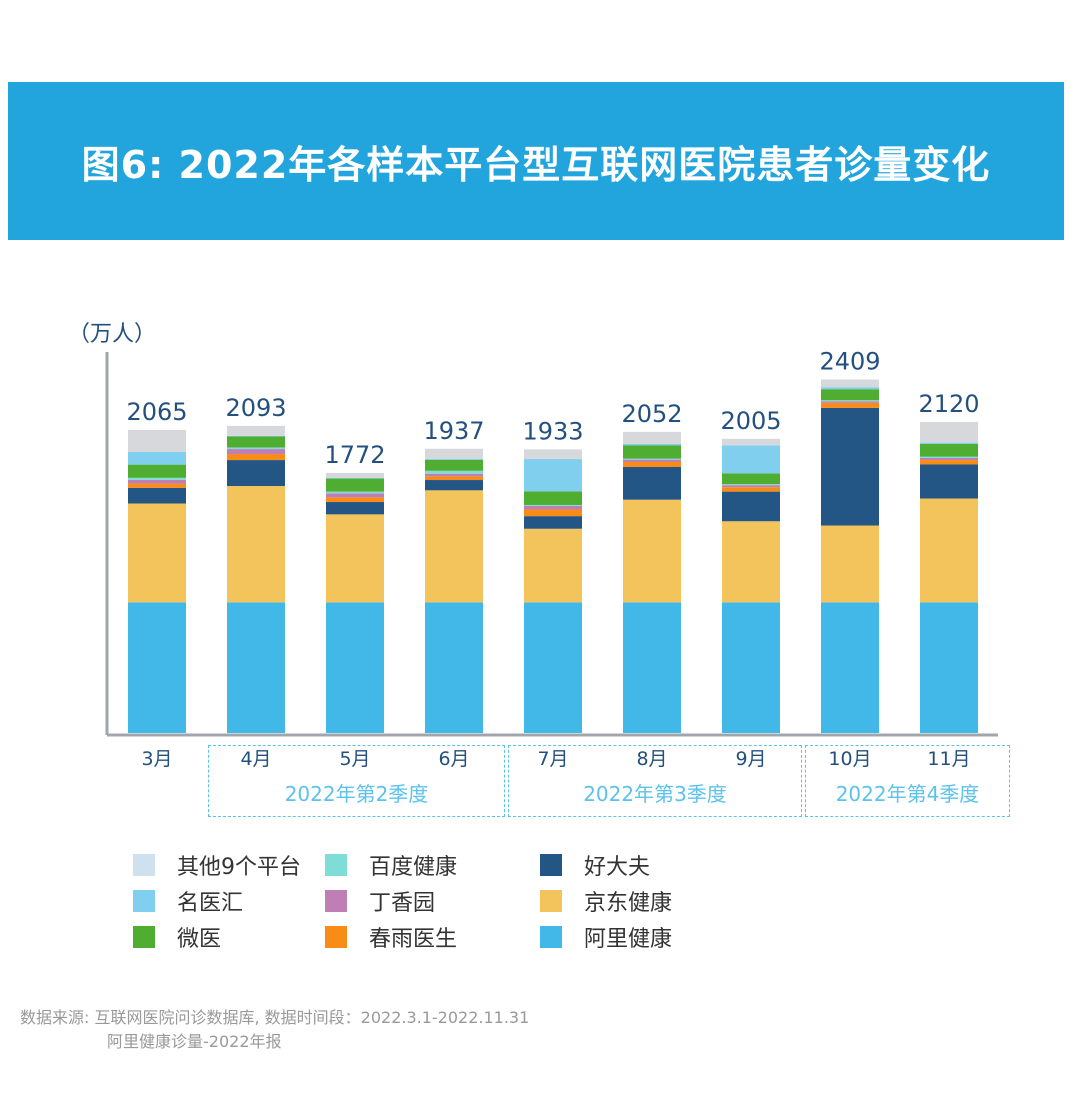 The width and height of the screenshot is (1080, 1097). Describe the element at coordinates (751, 479) in the screenshot. I see `bar-segment-微医-9月` at that location.